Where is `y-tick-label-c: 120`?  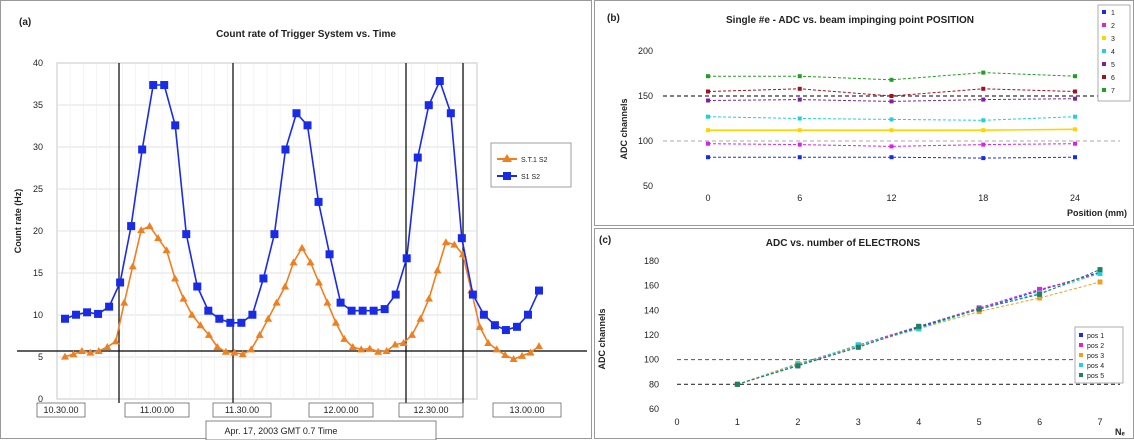 y-tick-label-c: 120 is located at coordinates (651, 335).